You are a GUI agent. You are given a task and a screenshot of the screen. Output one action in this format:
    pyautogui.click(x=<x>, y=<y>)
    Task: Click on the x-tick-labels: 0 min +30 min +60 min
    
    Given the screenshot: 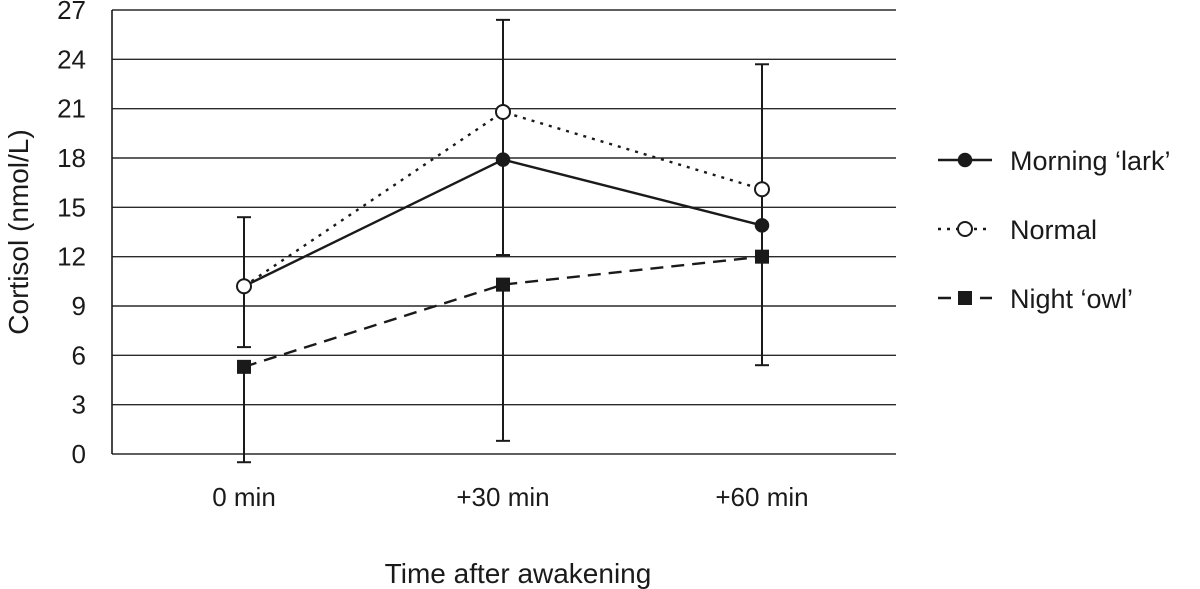 What is the action you would take?
    pyautogui.click(x=510, y=497)
    